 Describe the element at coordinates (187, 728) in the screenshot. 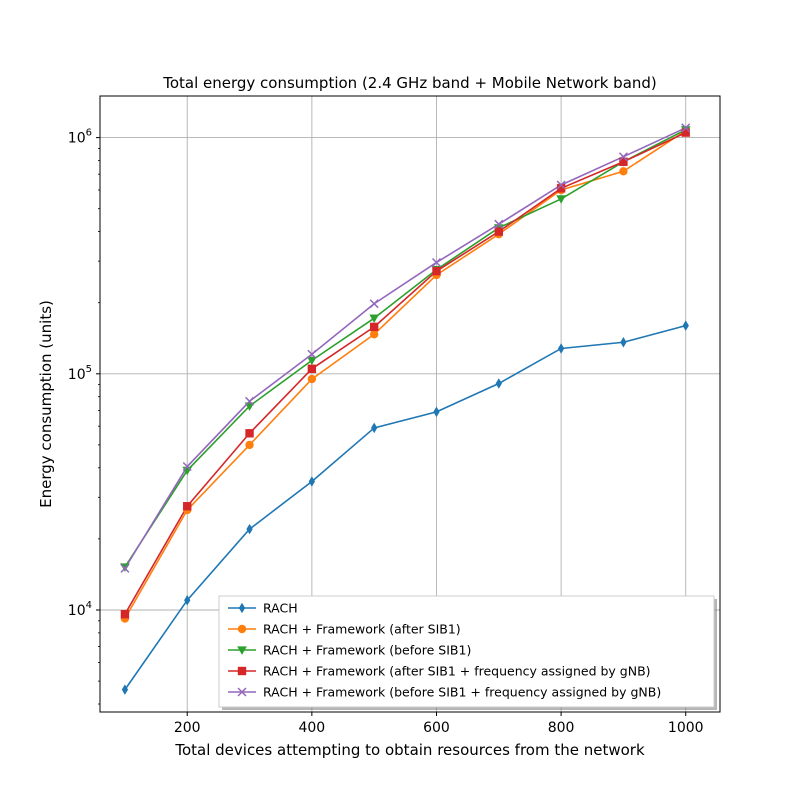

I see `x-tick-label: 200` at that location.